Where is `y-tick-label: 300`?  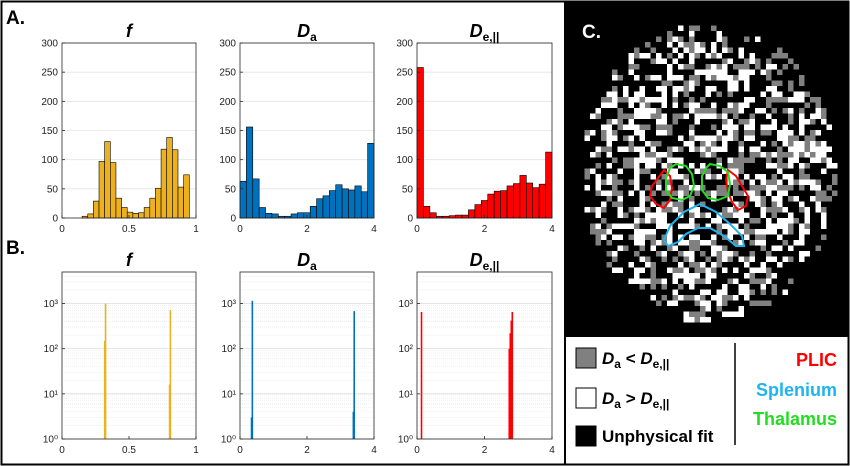
y-tick-label: 300 is located at coordinates (404, 44).